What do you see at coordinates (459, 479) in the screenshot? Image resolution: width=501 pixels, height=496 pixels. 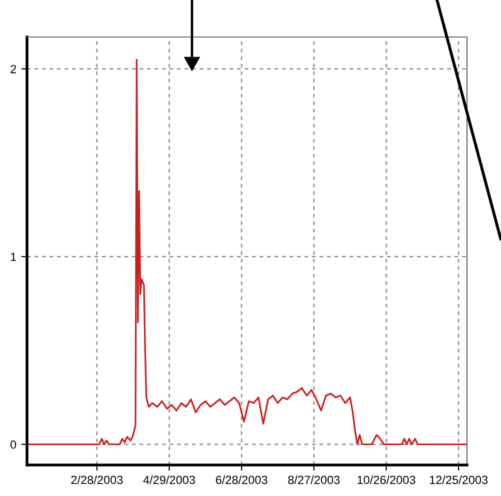 I see `x-tick-label: 12/25/2003` at bounding box center [459, 479].